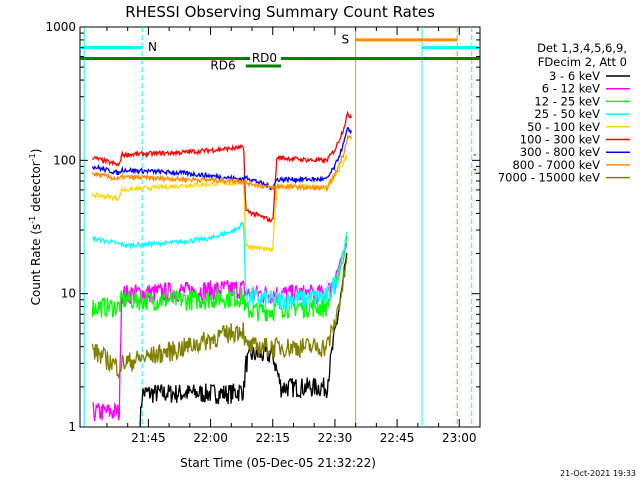 The height and width of the screenshot is (480, 640). What do you see at coordinates (32, 157) in the screenshot?
I see `y-axis-label-sup2: -1` at bounding box center [32, 157].